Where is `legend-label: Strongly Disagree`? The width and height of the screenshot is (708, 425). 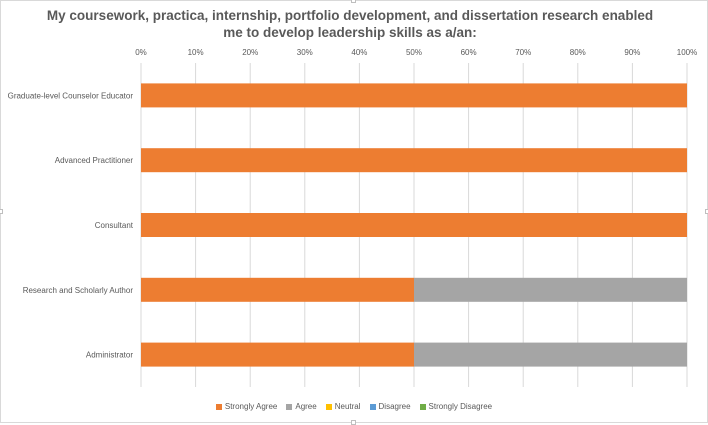 legend-label: Strongly Disagree is located at coordinates (460, 406).